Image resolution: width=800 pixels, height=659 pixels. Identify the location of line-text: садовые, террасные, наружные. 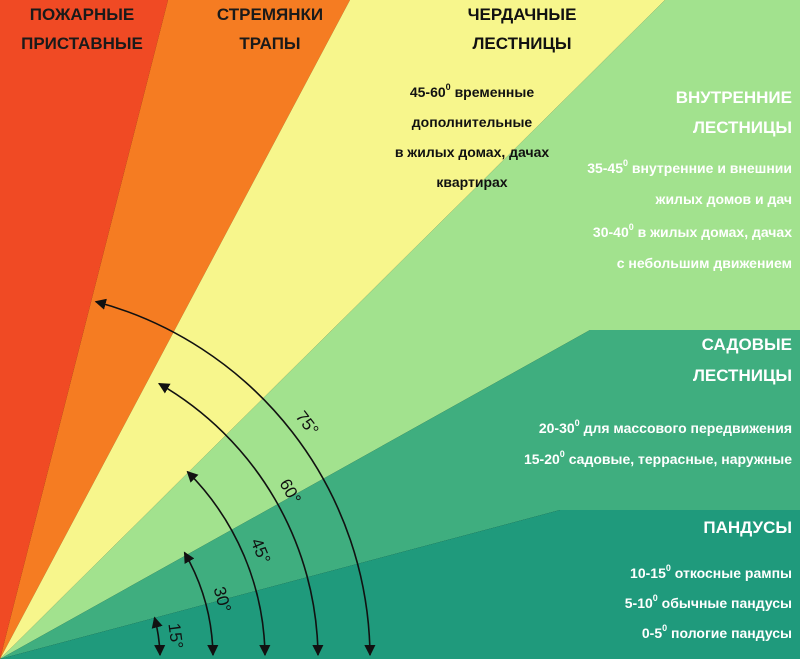
(678, 459).